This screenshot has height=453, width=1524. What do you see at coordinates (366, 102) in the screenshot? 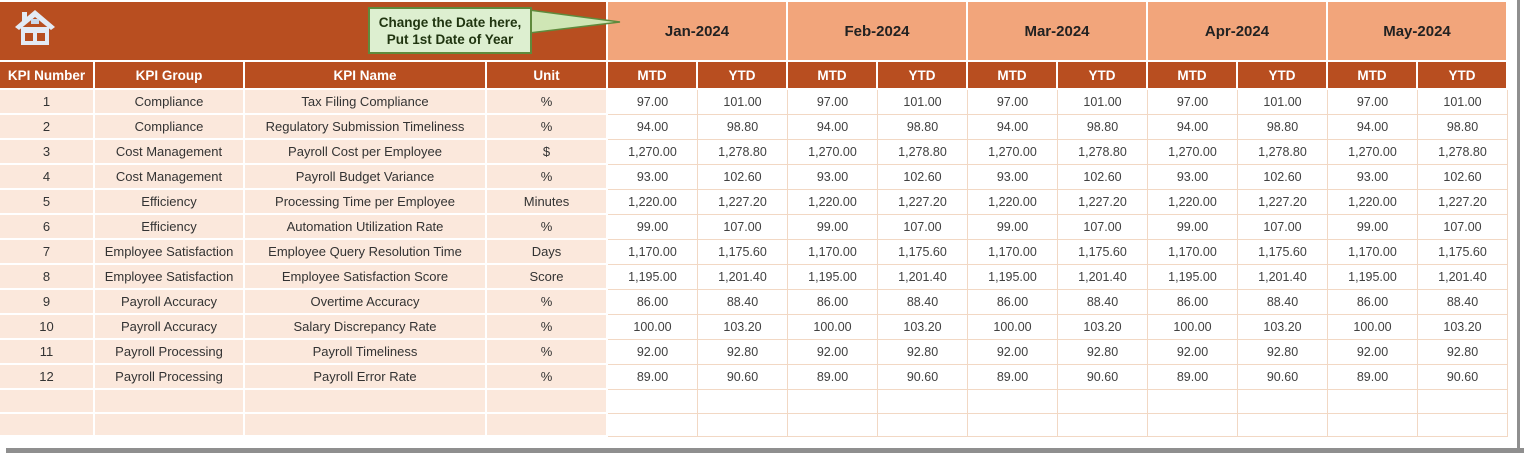
I see `kpi-name-cell: Tax Filing Compliance` at bounding box center [366, 102].